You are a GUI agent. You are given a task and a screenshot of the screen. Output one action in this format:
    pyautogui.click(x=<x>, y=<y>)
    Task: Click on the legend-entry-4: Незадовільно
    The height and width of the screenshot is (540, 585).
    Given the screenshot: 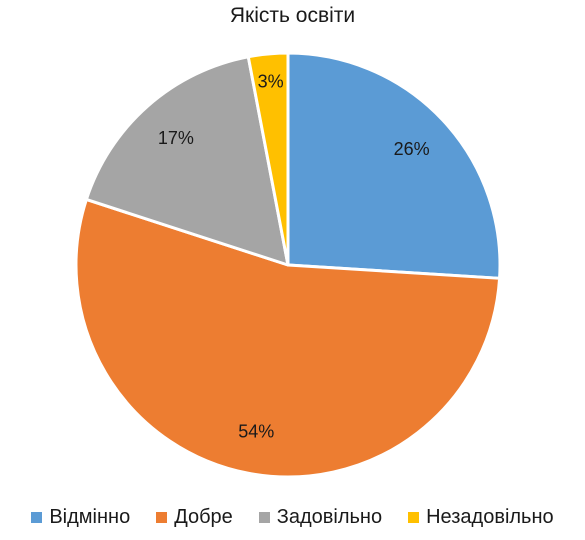 What is the action you would take?
    pyautogui.click(x=481, y=517)
    